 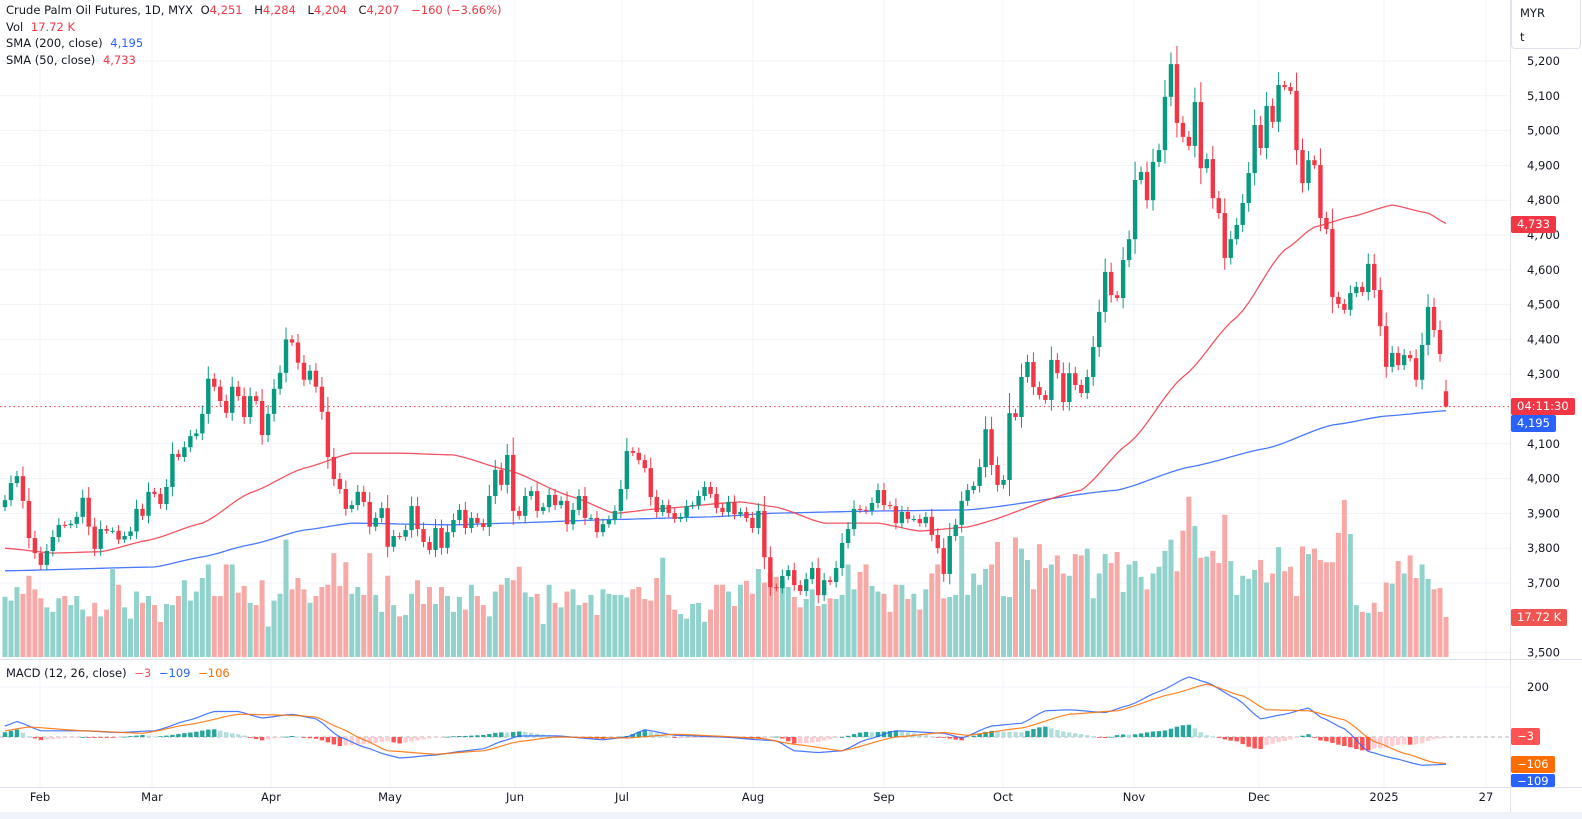 I want to click on price-tick-label: 5,000, so click(x=1543, y=131).